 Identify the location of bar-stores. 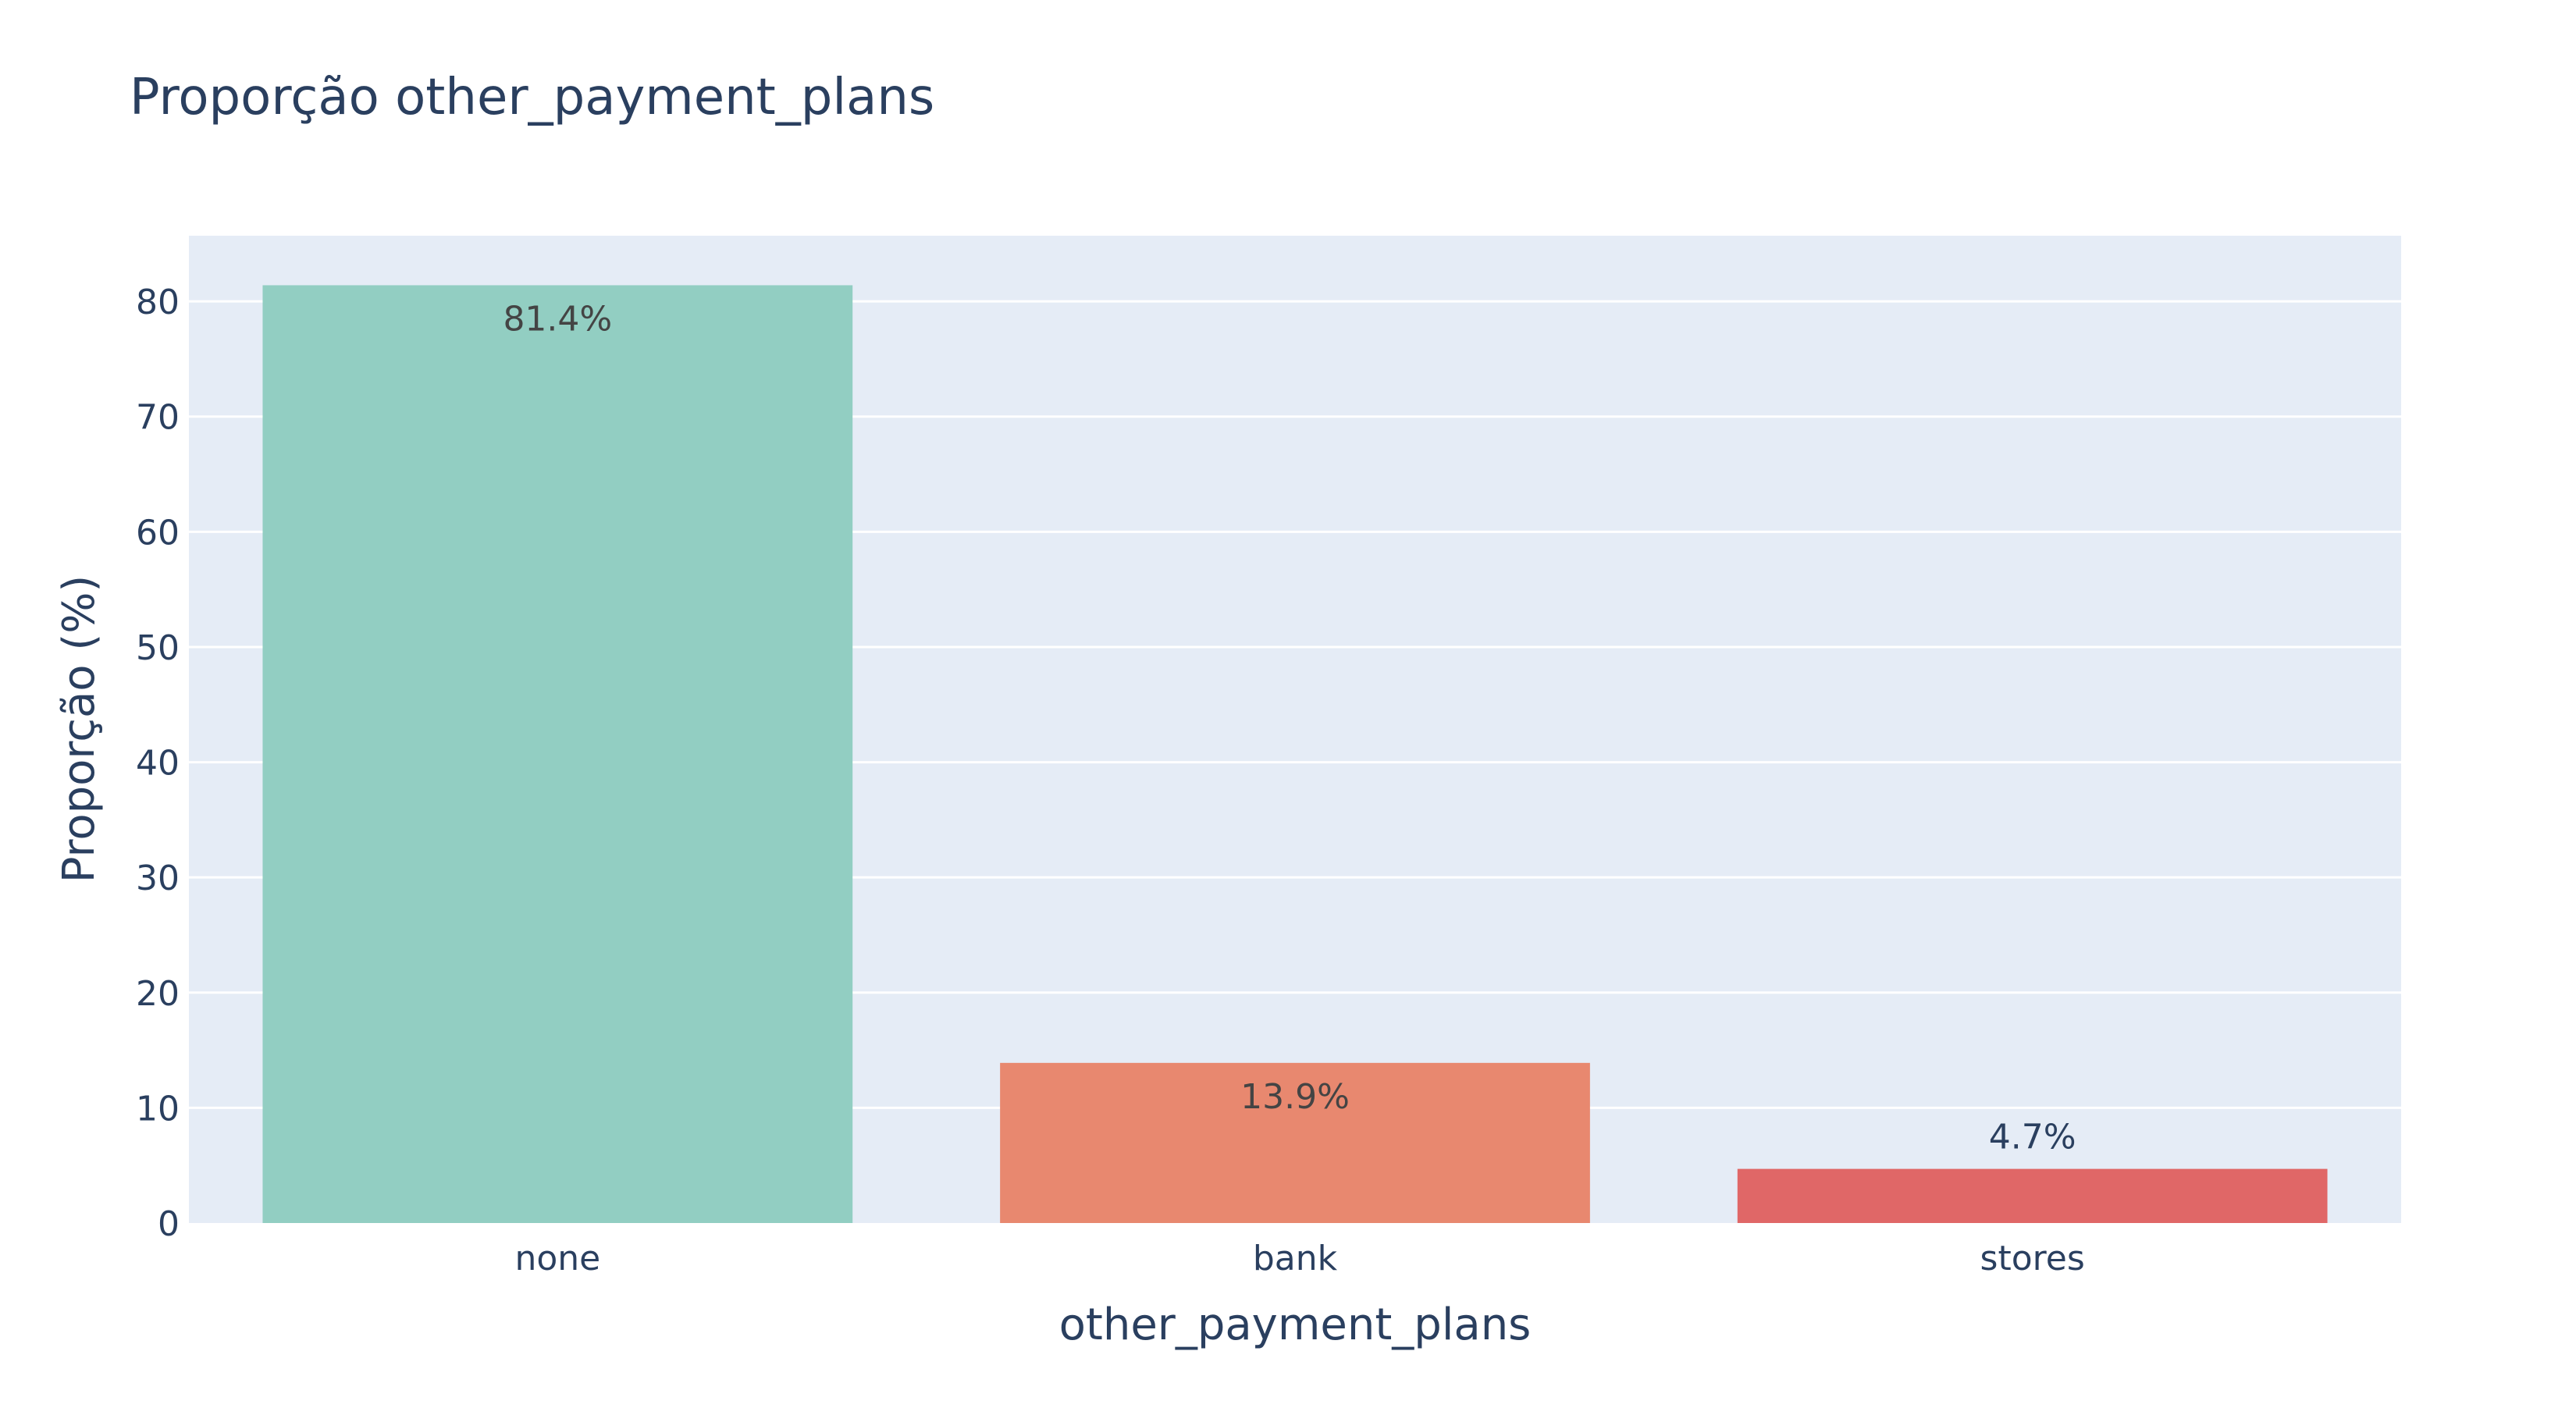
(2032, 1195).